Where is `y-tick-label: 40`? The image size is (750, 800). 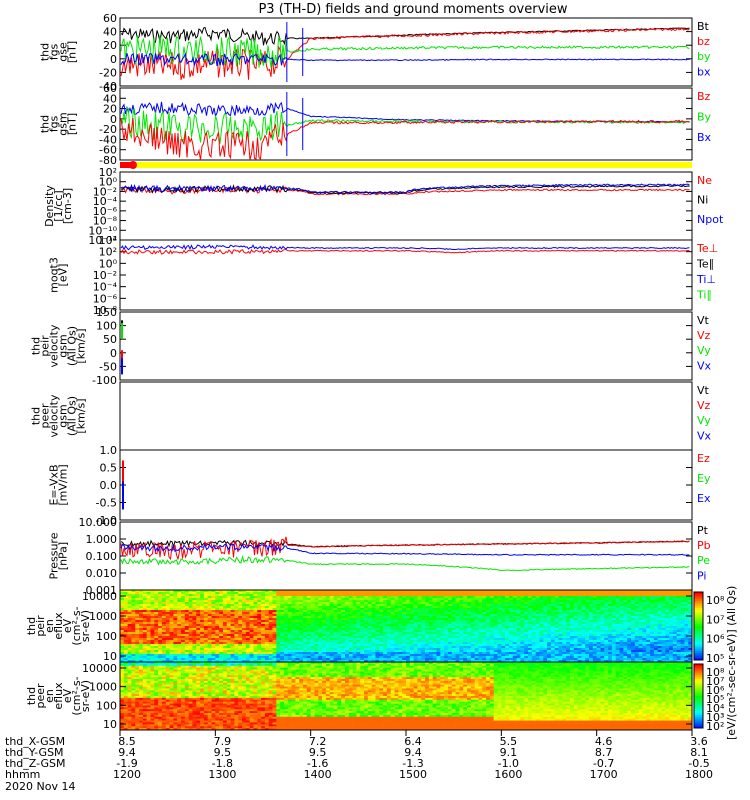 y-tick-label: 40 is located at coordinates (110, 32).